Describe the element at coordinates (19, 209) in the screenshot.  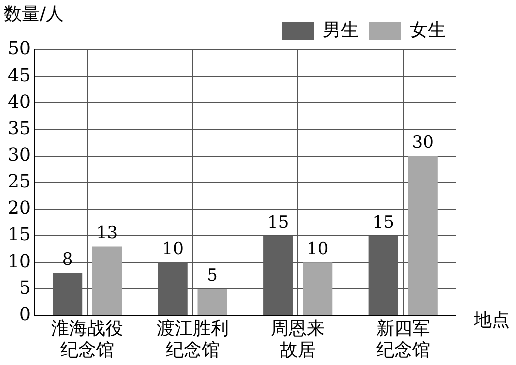
I see `y-tick-label: 20` at that location.